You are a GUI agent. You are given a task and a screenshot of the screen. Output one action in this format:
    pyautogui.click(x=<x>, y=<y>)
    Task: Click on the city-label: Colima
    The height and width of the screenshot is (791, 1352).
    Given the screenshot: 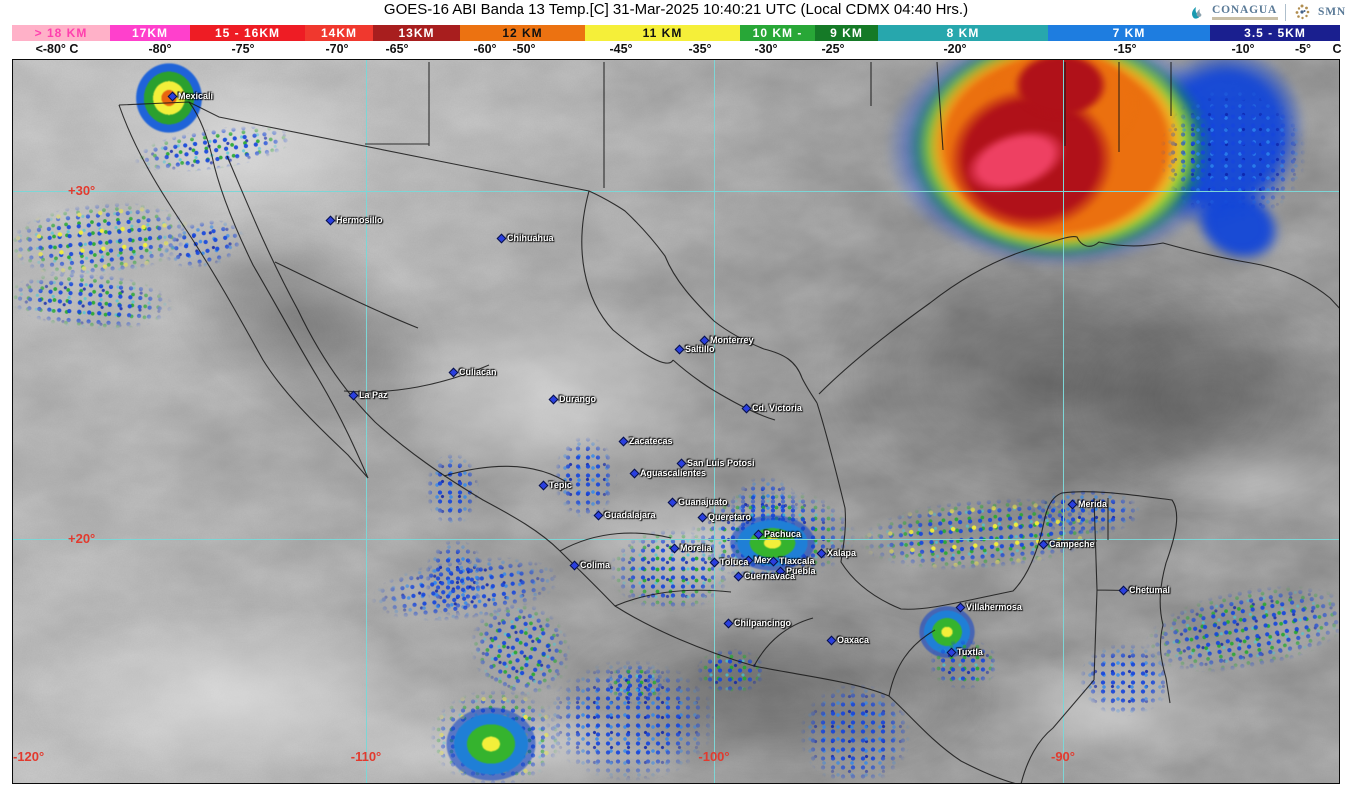 What is the action you would take?
    pyautogui.click(x=590, y=565)
    